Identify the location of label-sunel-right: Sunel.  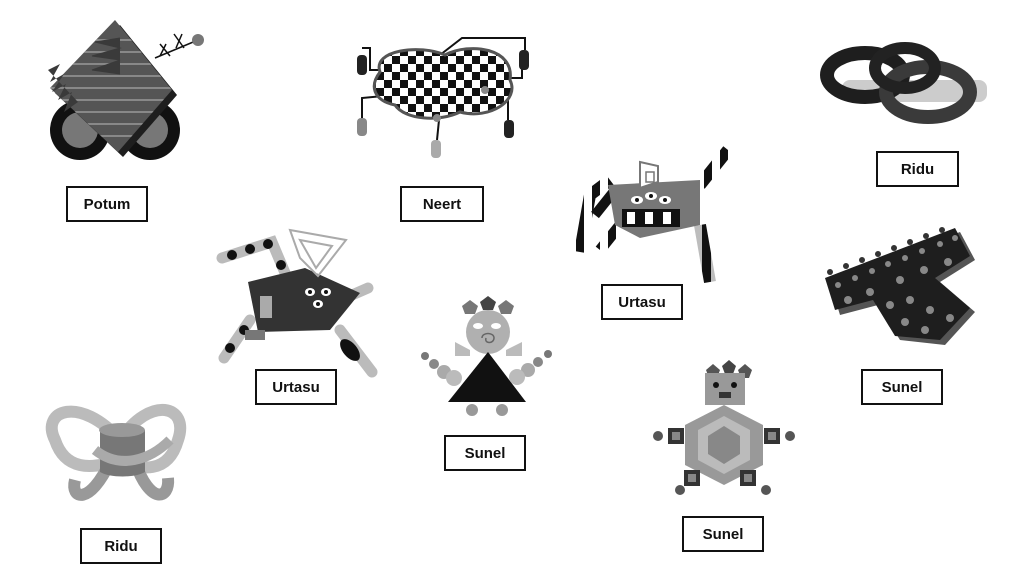
(902, 387).